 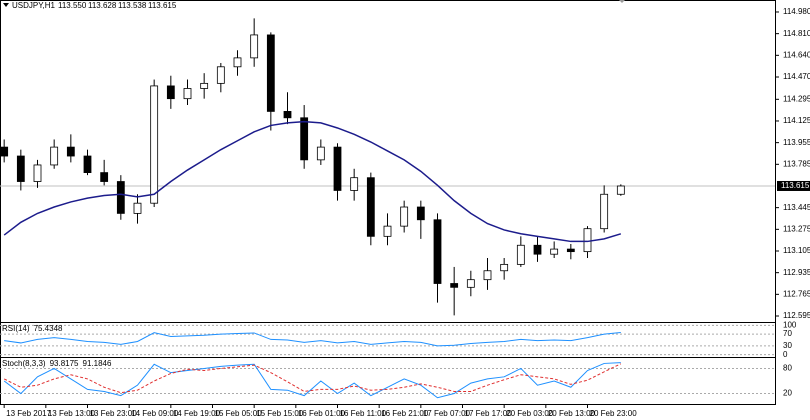 I want to click on y-tick-label: 113.445, so click(x=796, y=207).